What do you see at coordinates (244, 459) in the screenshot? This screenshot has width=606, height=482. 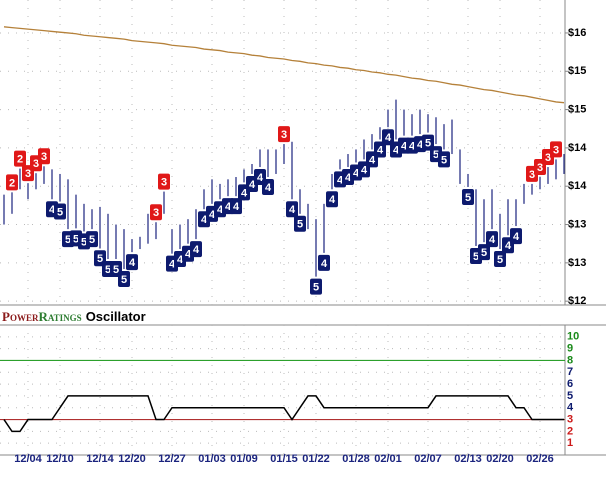 I see `x-tick-label: 01/09` at bounding box center [244, 459].